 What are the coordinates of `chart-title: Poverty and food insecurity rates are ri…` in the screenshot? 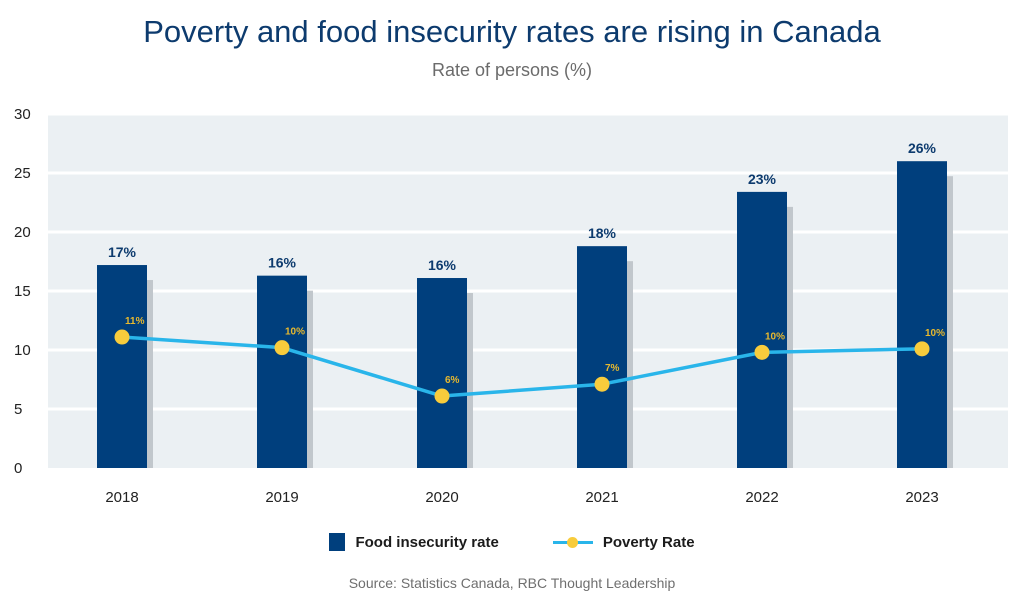 It's located at (512, 31).